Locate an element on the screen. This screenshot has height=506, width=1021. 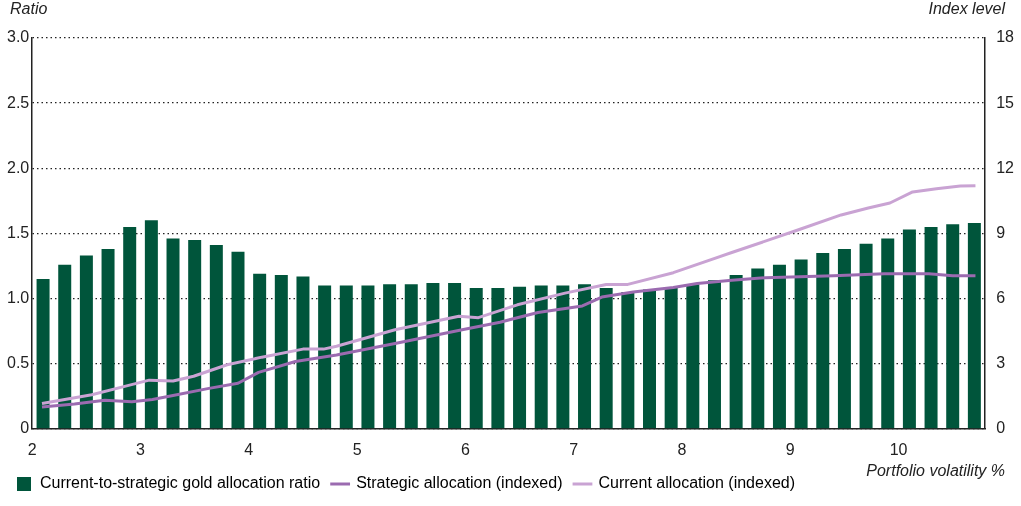
y-axis-title: Ratio is located at coordinates (29, 9).